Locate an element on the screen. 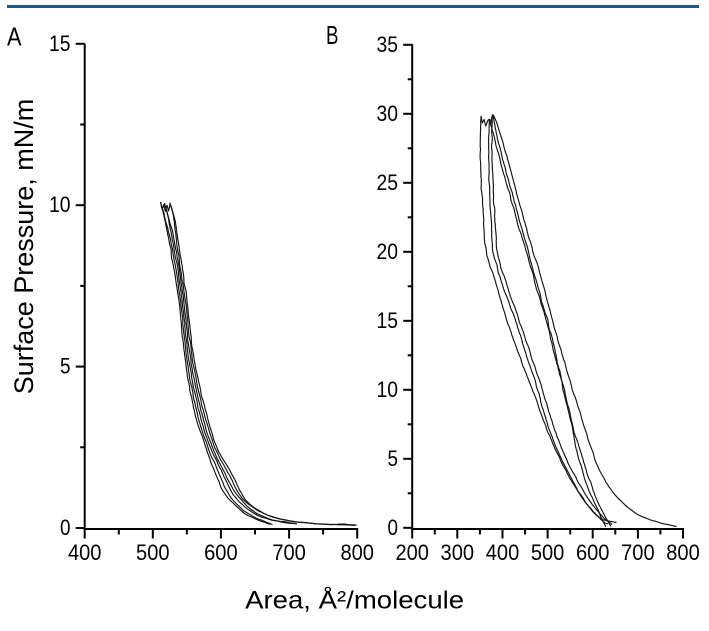 The image size is (709, 631). svg-text: 35 is located at coordinates (388, 44).